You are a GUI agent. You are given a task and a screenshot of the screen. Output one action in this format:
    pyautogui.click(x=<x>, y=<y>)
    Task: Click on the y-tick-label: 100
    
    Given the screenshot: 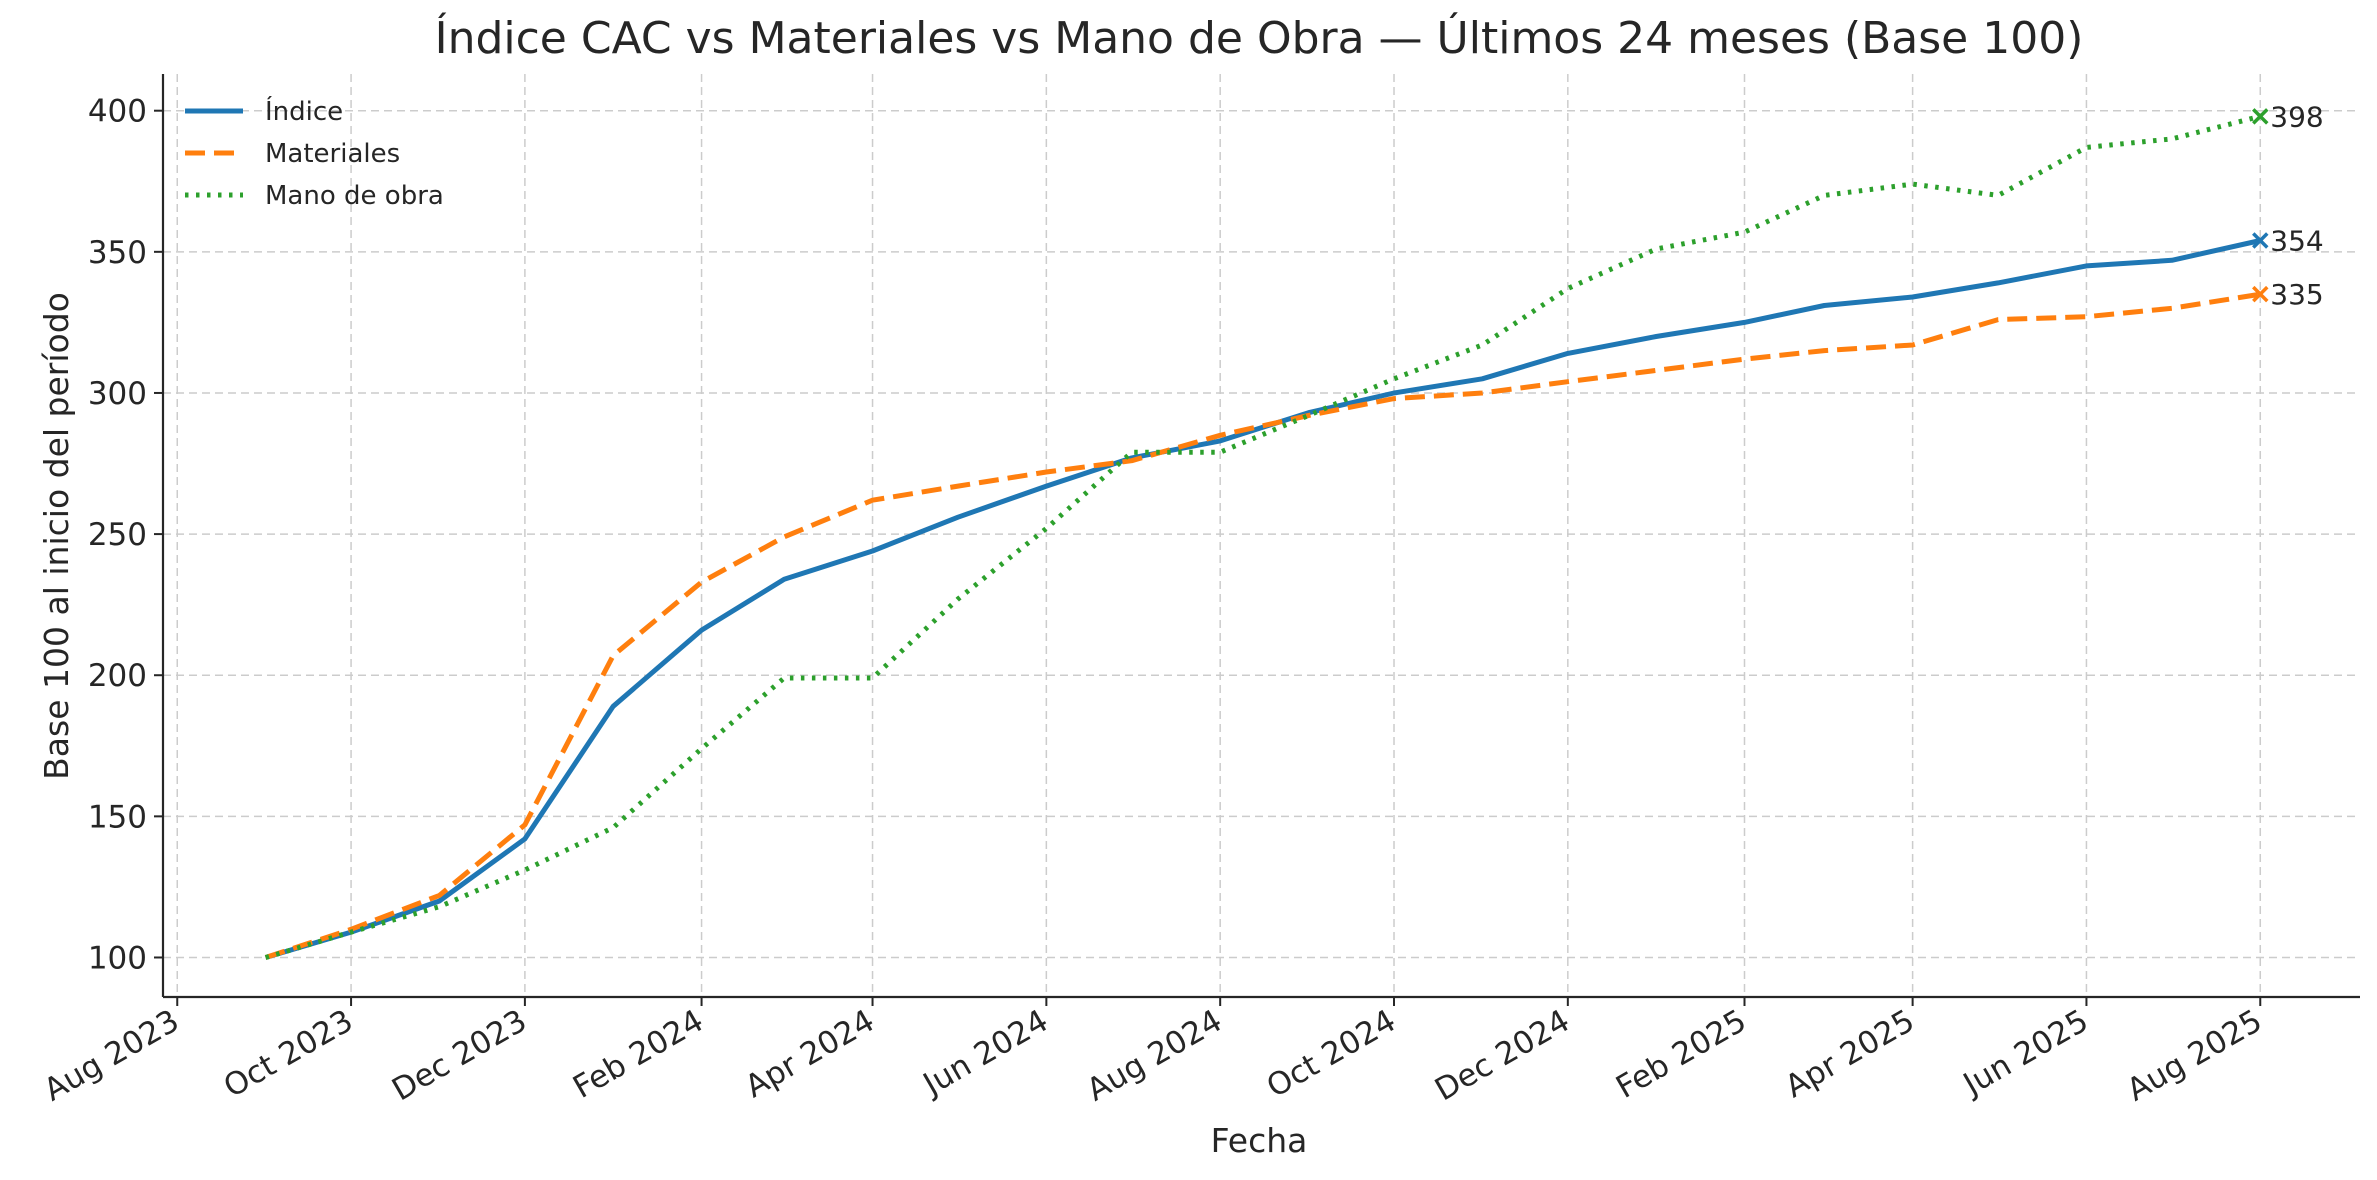 What is the action you would take?
    pyautogui.click(x=117, y=958)
    